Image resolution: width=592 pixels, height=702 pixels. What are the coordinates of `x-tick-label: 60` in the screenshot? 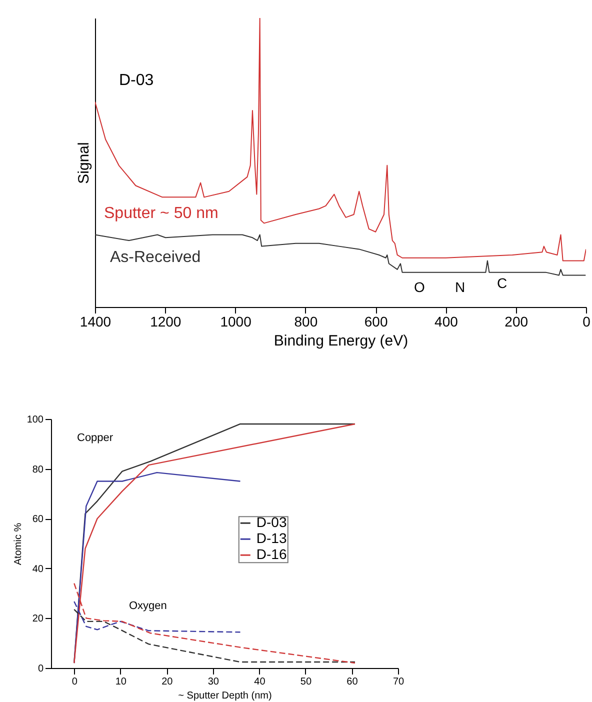 It's located at (352, 682).